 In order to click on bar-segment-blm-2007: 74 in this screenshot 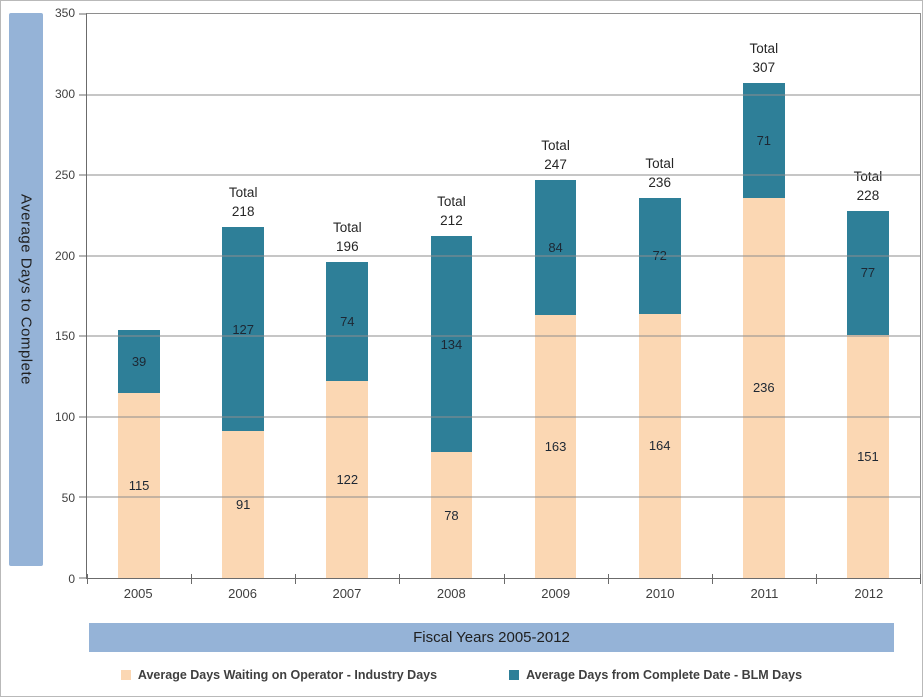, I will do `click(347, 322)`.